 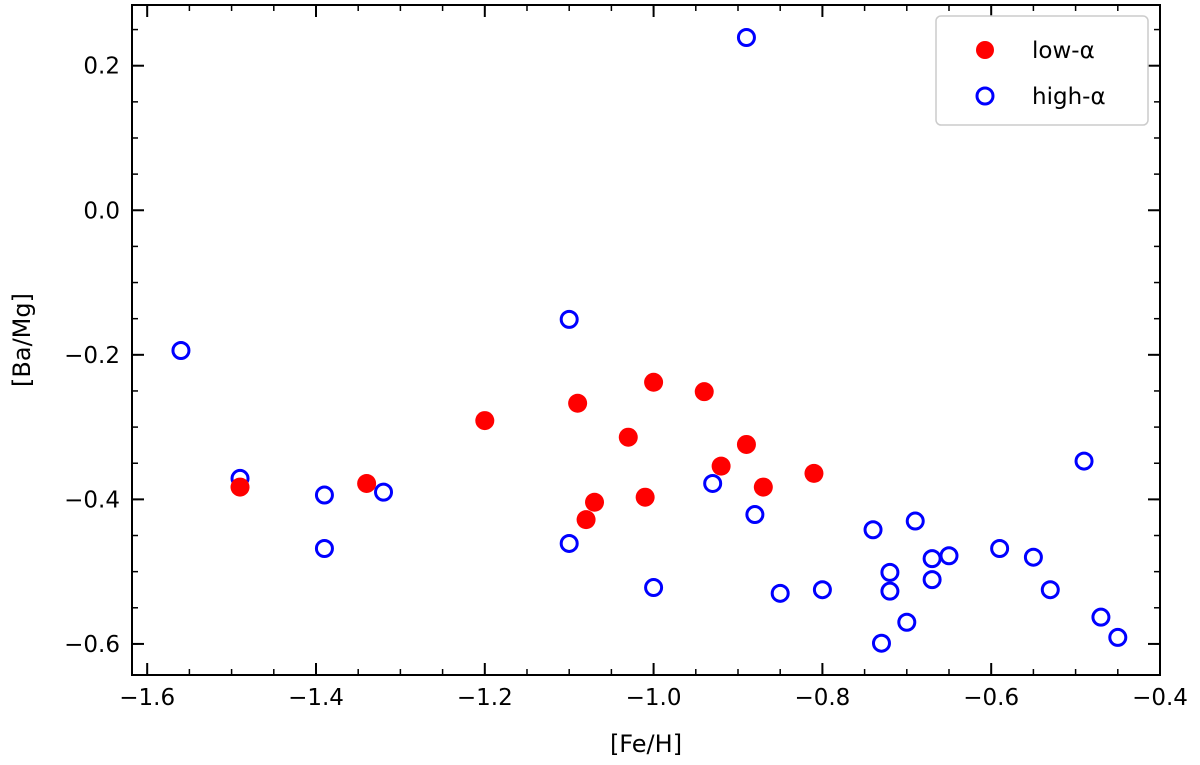 What do you see at coordinates (101, 67) in the screenshot?
I see `y-tick-label: 0.2` at bounding box center [101, 67].